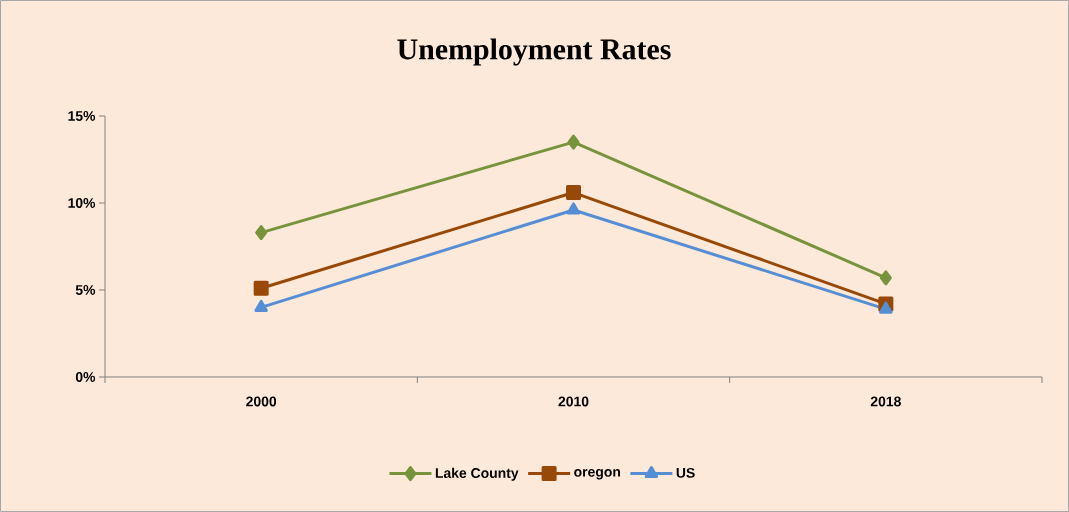 This screenshot has width=1069, height=512. What do you see at coordinates (85, 377) in the screenshot?
I see `y-tick-label: 0%` at bounding box center [85, 377].